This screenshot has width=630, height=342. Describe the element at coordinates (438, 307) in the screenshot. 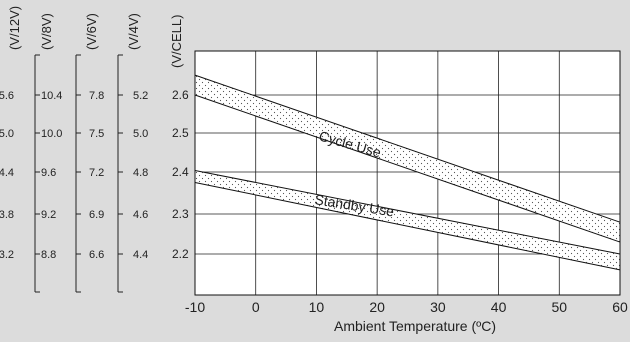

I see `x-tick-label: 30` at that location.